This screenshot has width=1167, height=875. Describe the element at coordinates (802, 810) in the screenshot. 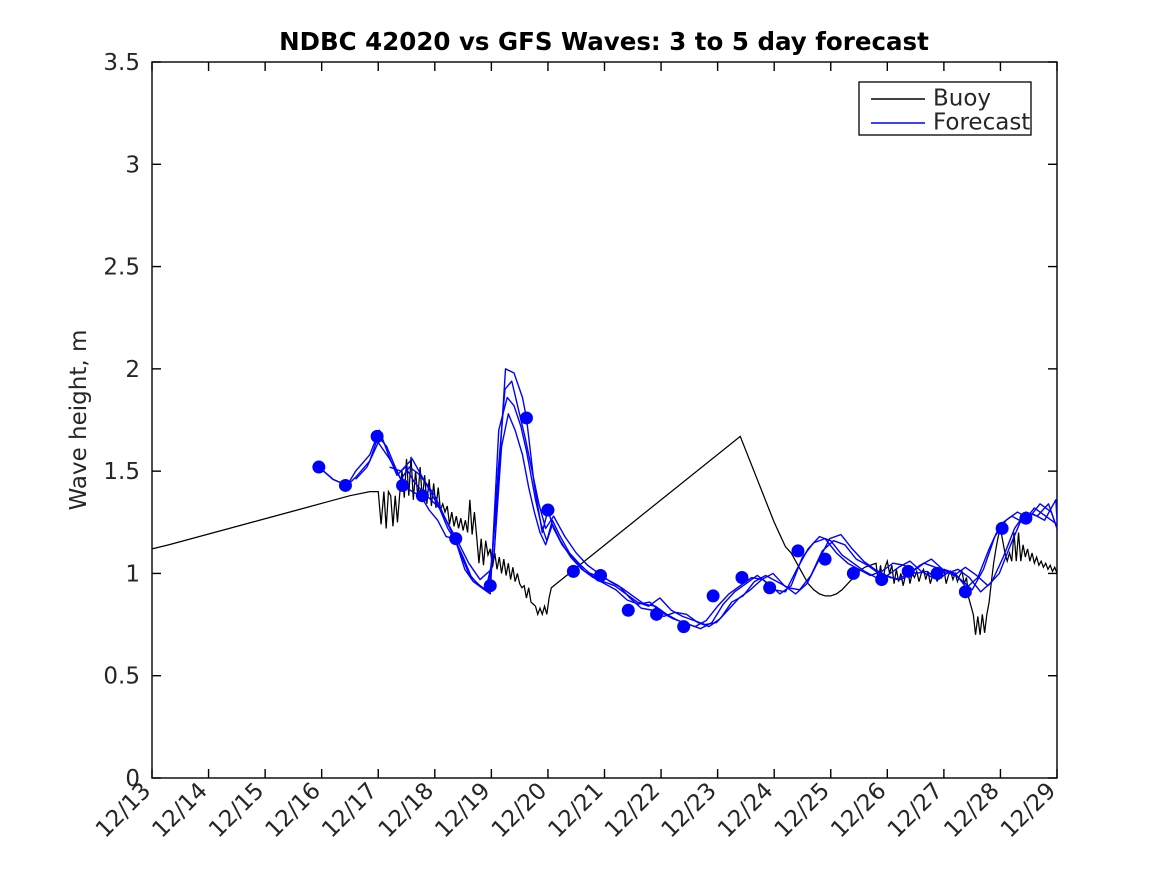

I see `x-tick-label: 12/25` at that location.